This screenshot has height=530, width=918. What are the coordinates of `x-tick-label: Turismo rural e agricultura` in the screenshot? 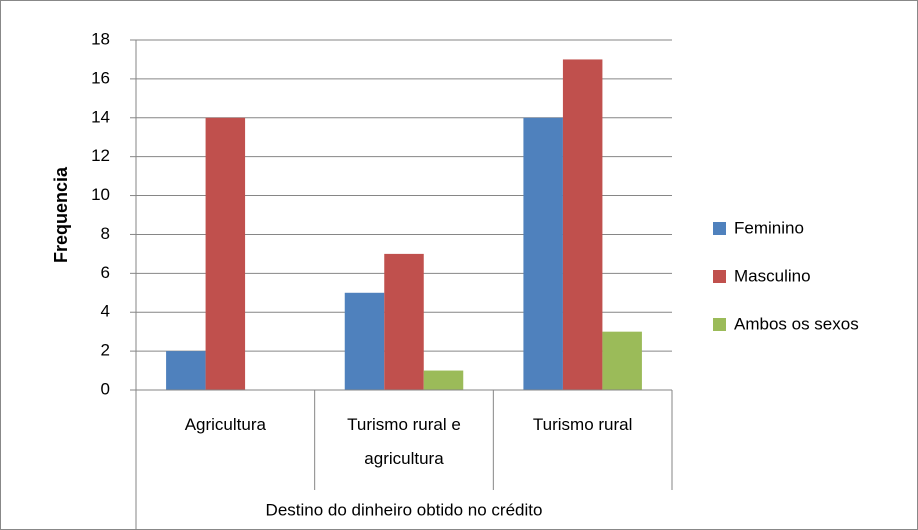 It's located at (404, 441).